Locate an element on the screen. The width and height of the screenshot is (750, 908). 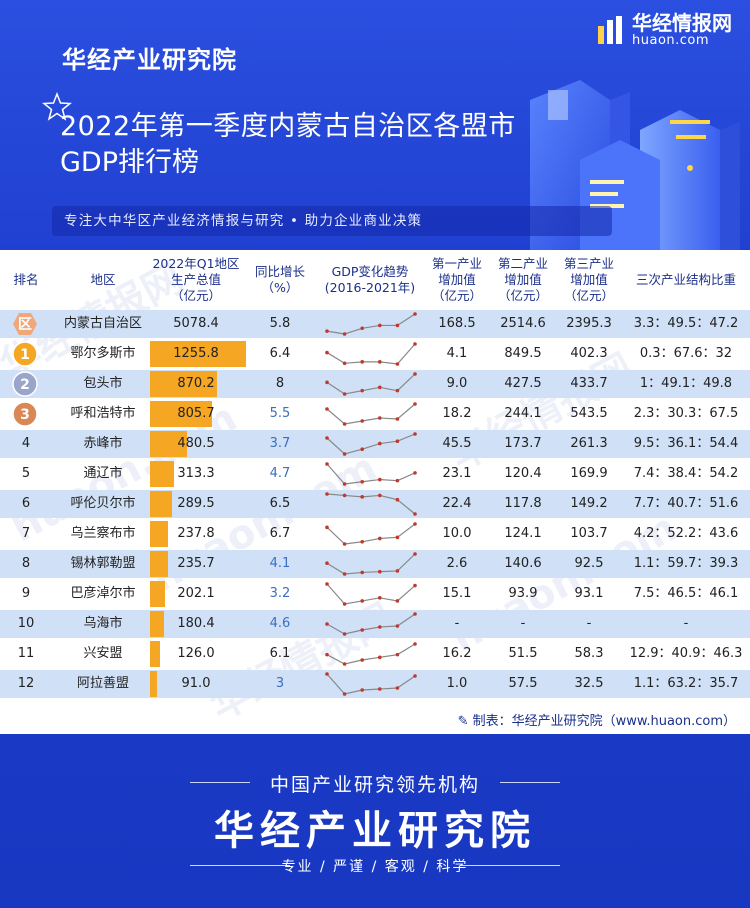
growth-value: 4.6 is located at coordinates (280, 623).